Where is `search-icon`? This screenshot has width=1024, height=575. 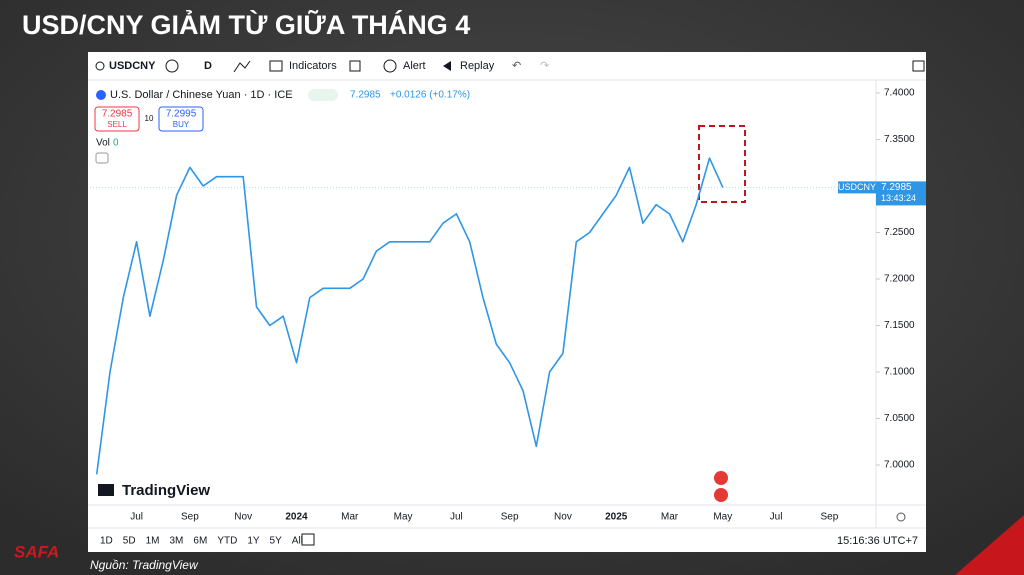 search-icon is located at coordinates (100, 66).